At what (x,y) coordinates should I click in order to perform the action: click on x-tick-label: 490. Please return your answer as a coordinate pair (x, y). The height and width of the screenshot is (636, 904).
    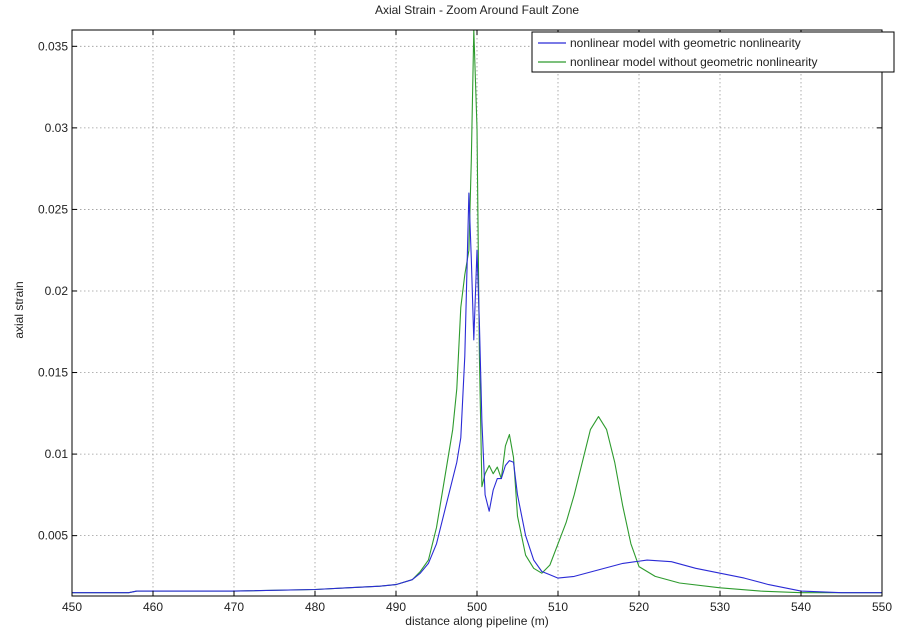
    Looking at the image, I should click on (396, 607).